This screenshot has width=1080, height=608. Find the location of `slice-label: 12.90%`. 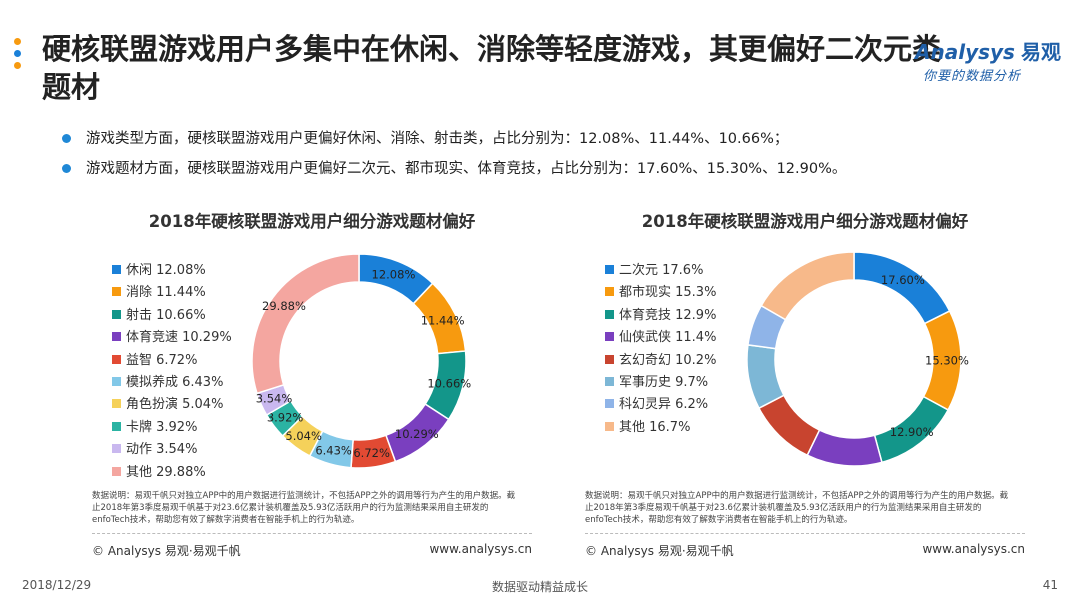

slice-label: 12.90% is located at coordinates (912, 432).